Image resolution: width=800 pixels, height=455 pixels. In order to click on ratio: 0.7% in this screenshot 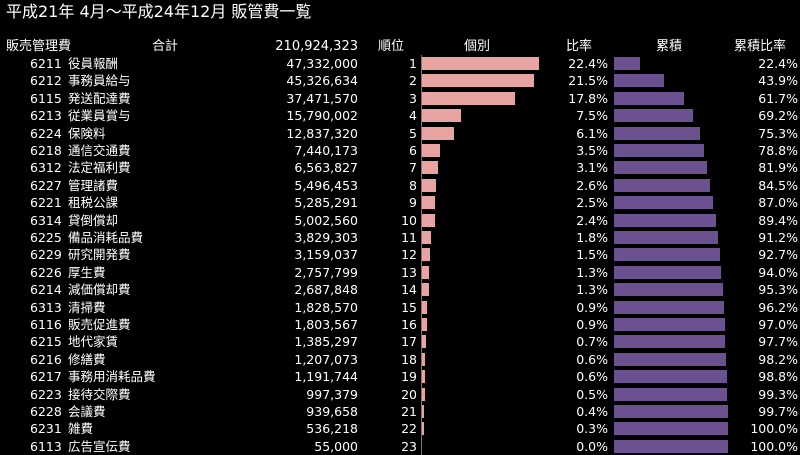, I will do `click(592, 342)`.